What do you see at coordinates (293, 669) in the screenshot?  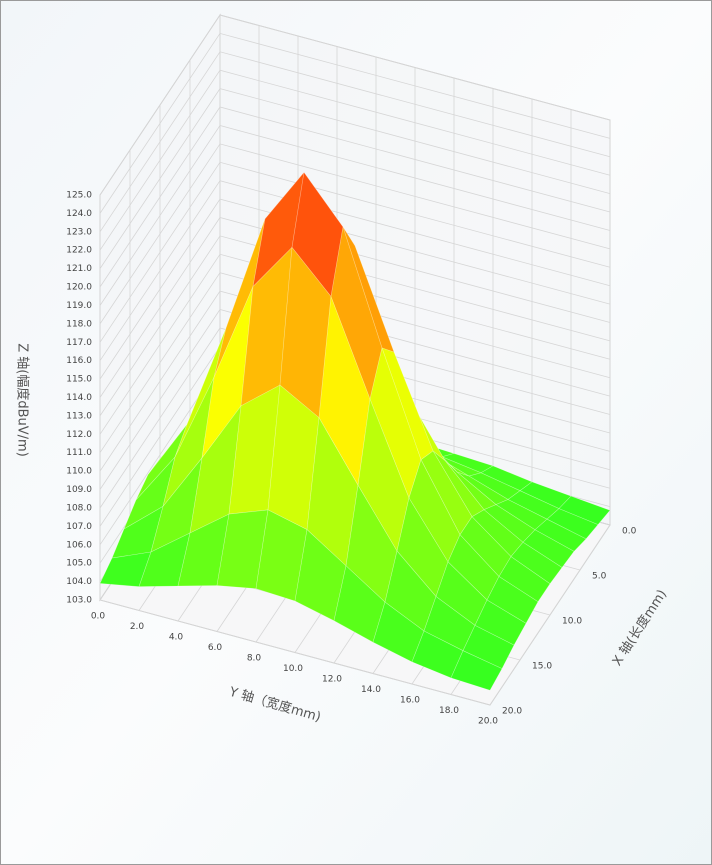 I see `y-tick-label: 10.0` at bounding box center [293, 669].